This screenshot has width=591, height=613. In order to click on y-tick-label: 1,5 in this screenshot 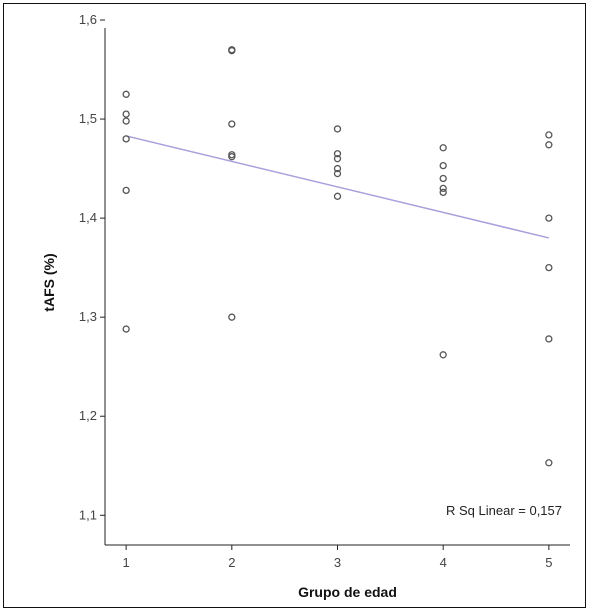, I will do `click(88, 118)`.